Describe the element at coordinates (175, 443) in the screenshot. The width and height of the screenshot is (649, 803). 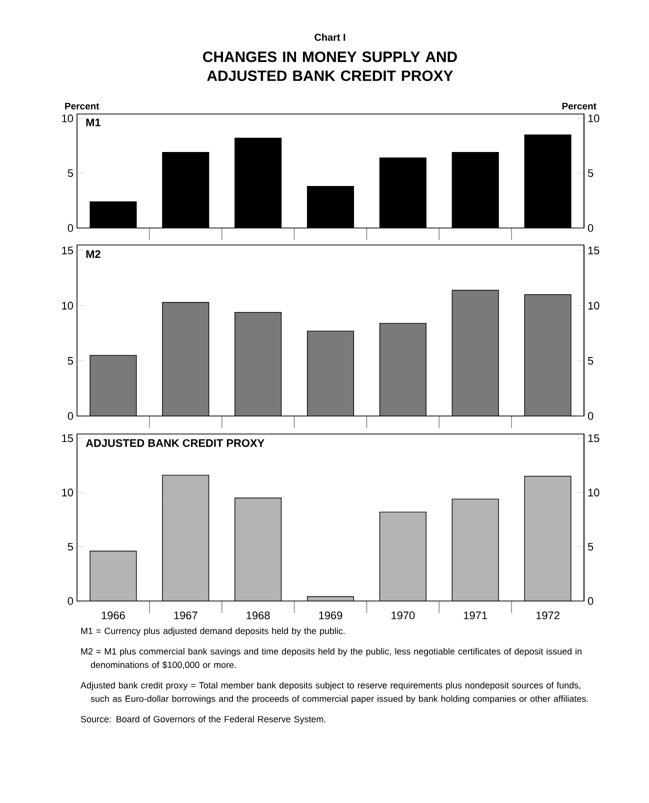
I see `chart-title: ADJUSTED BANK CREDIT PROXY` at that location.